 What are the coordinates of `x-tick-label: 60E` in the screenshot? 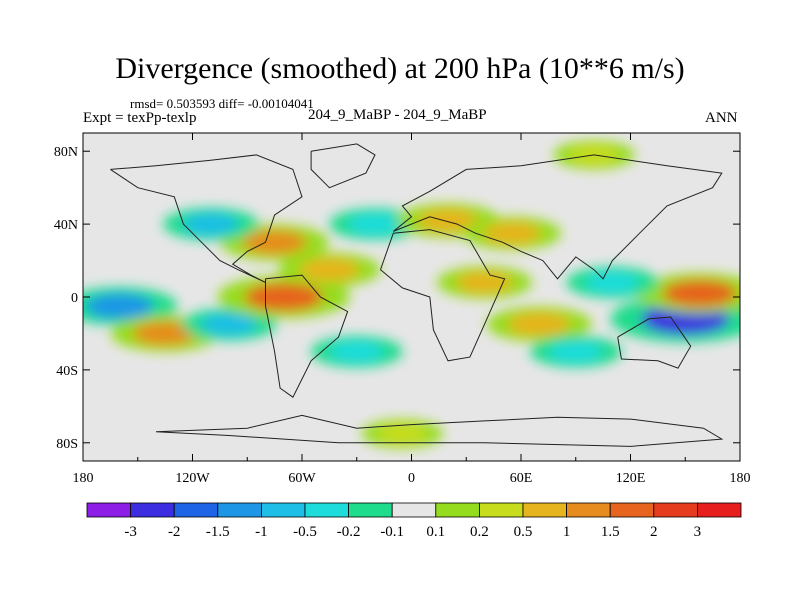 It's located at (521, 478).